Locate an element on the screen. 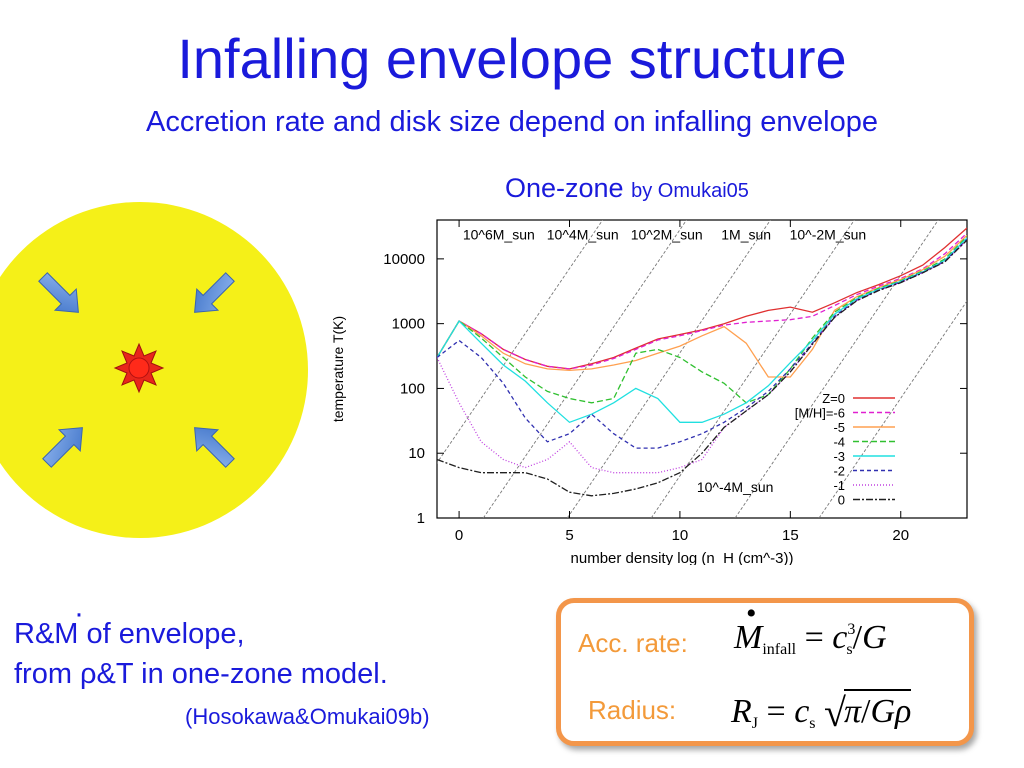 This screenshot has width=1024, height=768. x-tick-label: 20 is located at coordinates (900, 535).